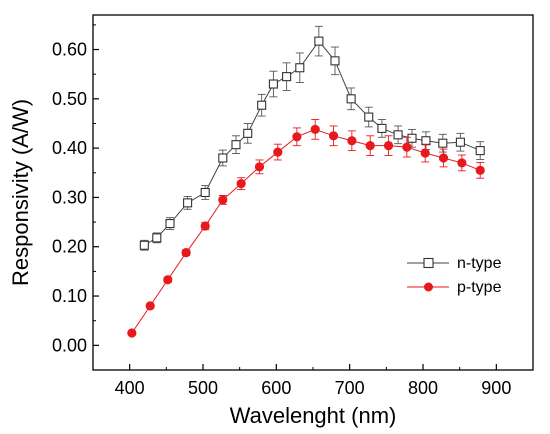 The image size is (550, 434). What do you see at coordinates (69, 148) in the screenshot?
I see `y-tick-label: 0.40` at bounding box center [69, 148].